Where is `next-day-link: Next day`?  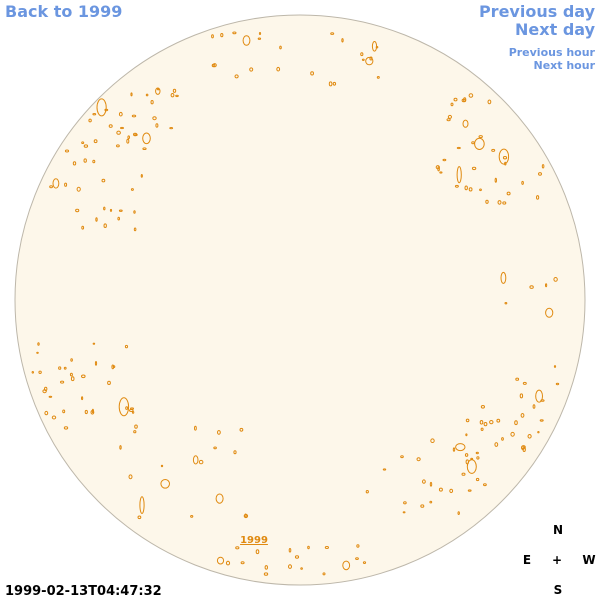
next-day-link: Next day is located at coordinates (555, 29).